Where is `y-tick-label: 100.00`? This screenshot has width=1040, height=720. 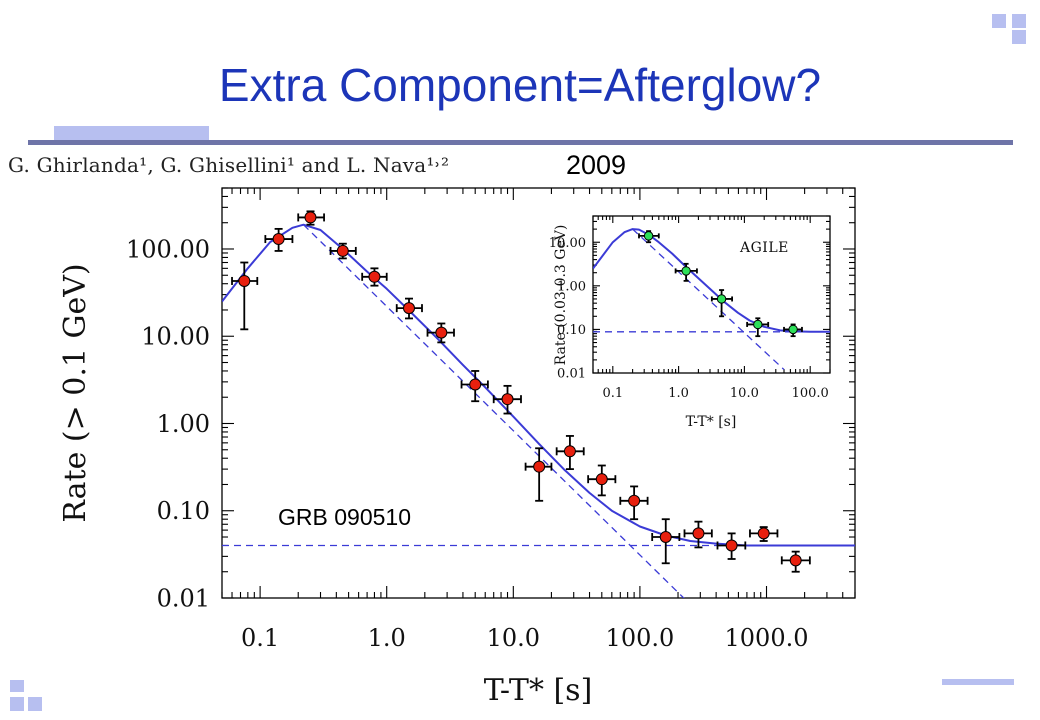
y-tick-label: 100.00 is located at coordinates (168, 249).